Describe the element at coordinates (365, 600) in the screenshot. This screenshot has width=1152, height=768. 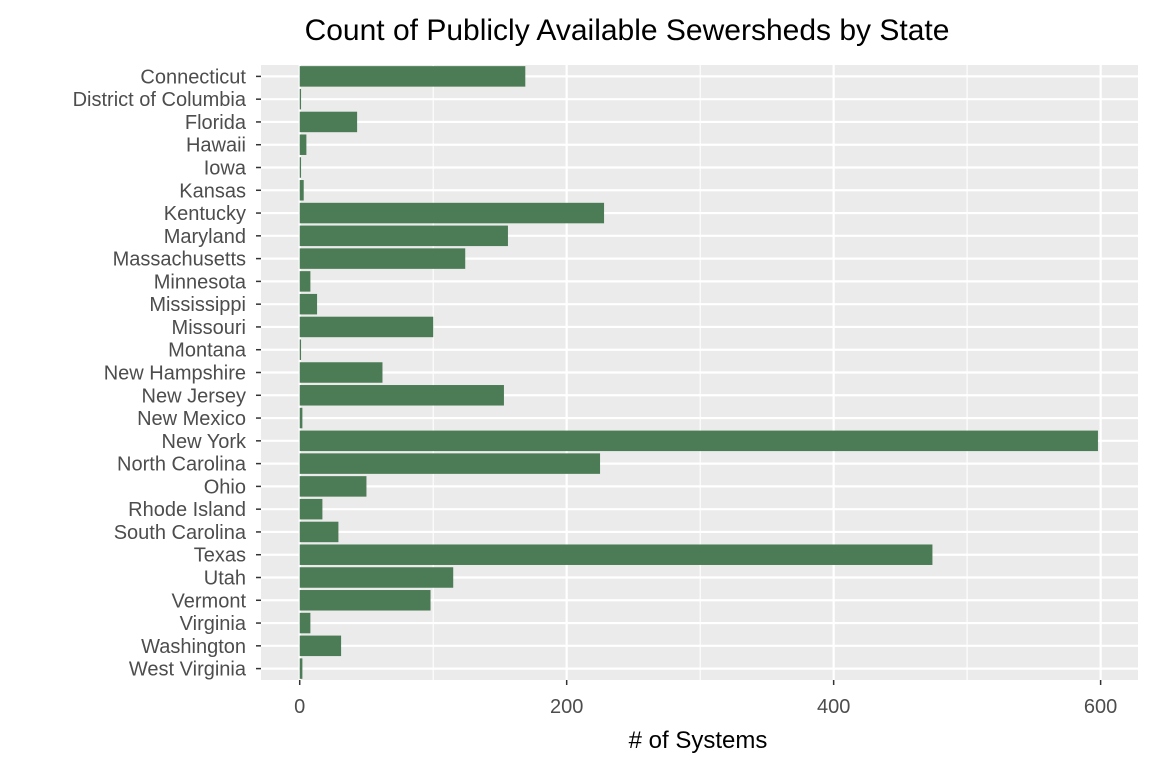
I see `bar-vermont` at that location.